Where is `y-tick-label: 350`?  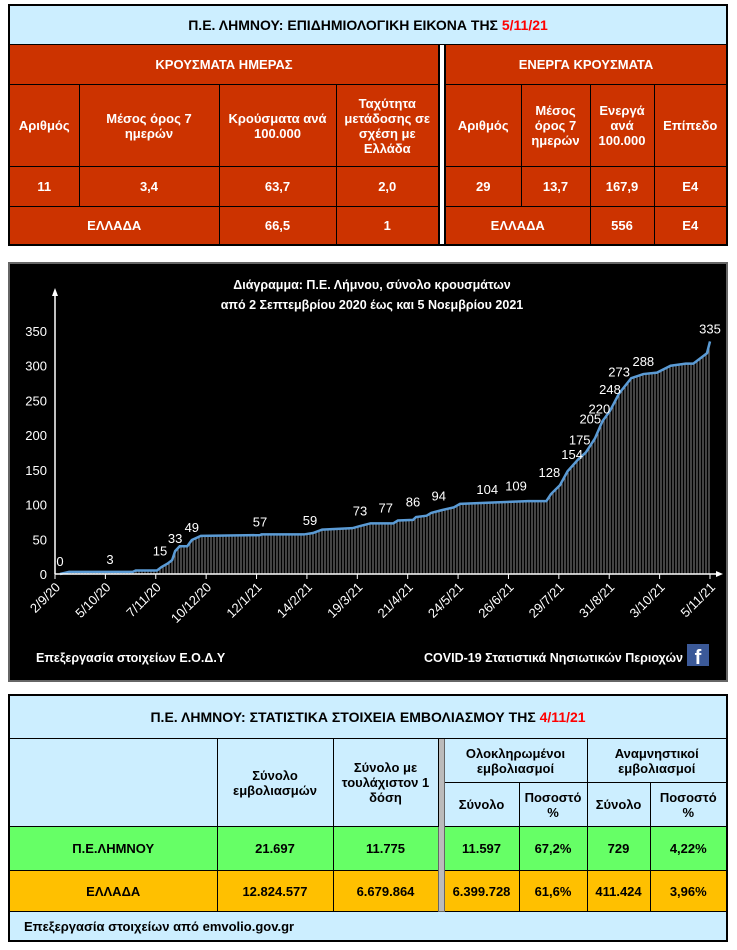
y-tick-label: 350 is located at coordinates (36, 331).